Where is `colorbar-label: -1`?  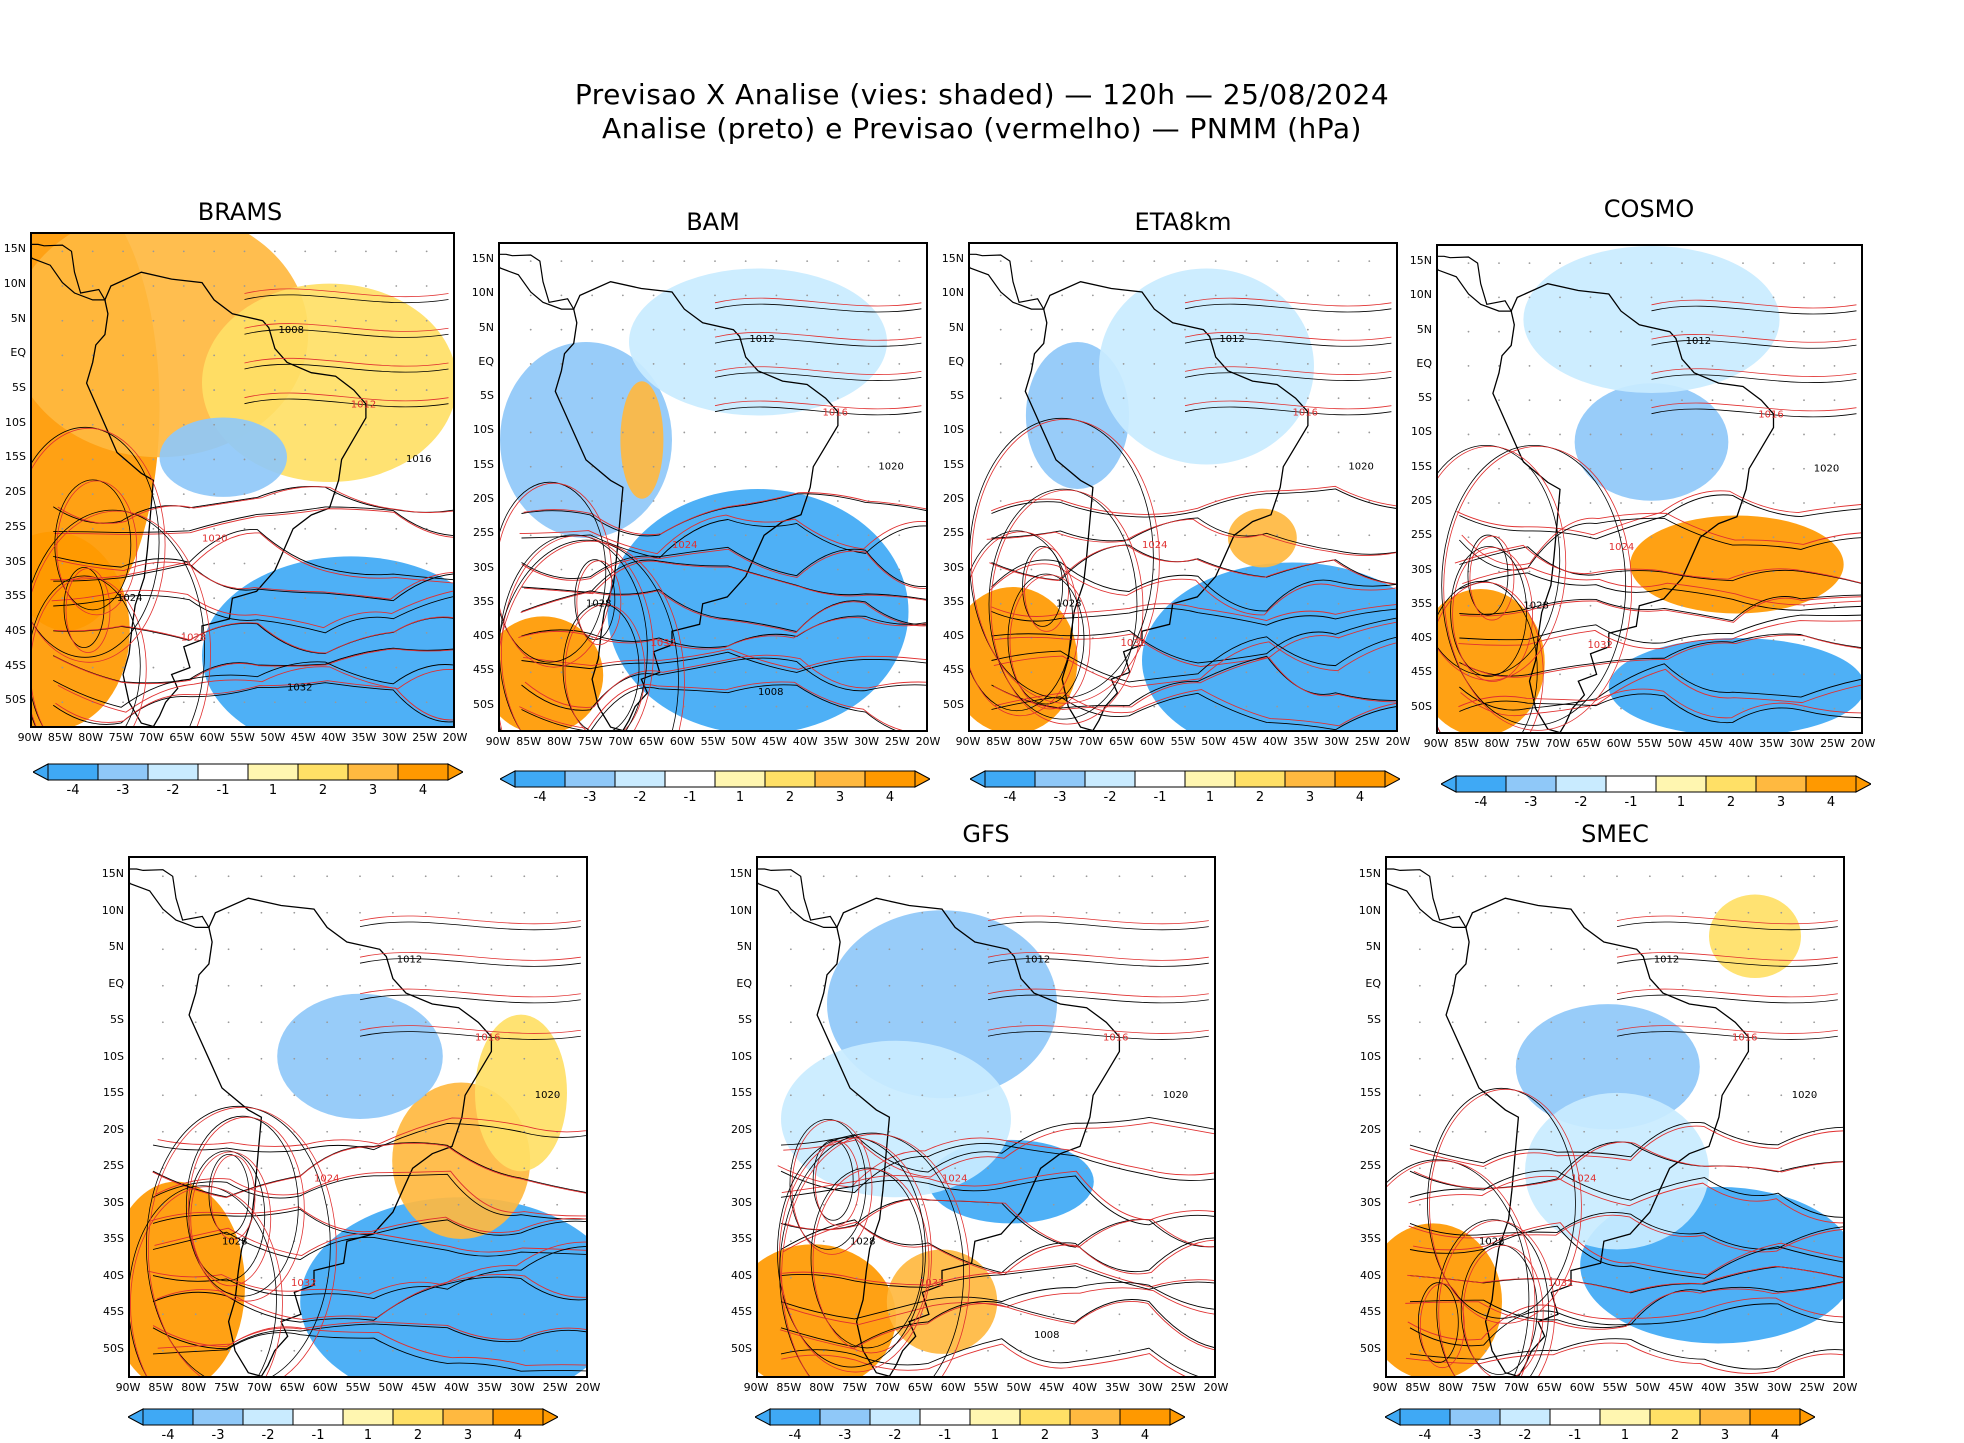
colorbar-label: -1 is located at coordinates (1631, 802).